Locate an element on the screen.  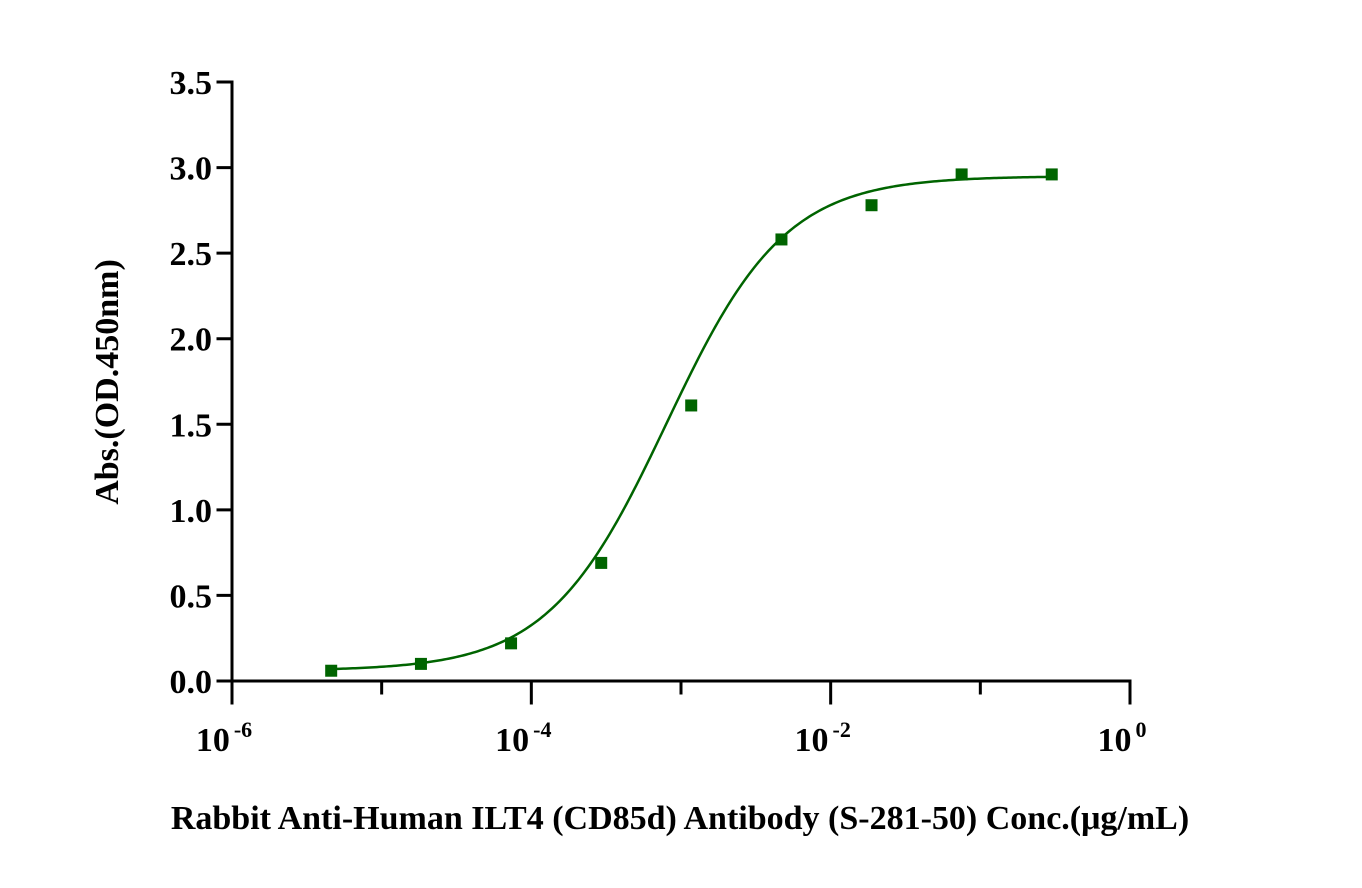
x-tick-label: 10 0 is located at coordinates (1122, 738).